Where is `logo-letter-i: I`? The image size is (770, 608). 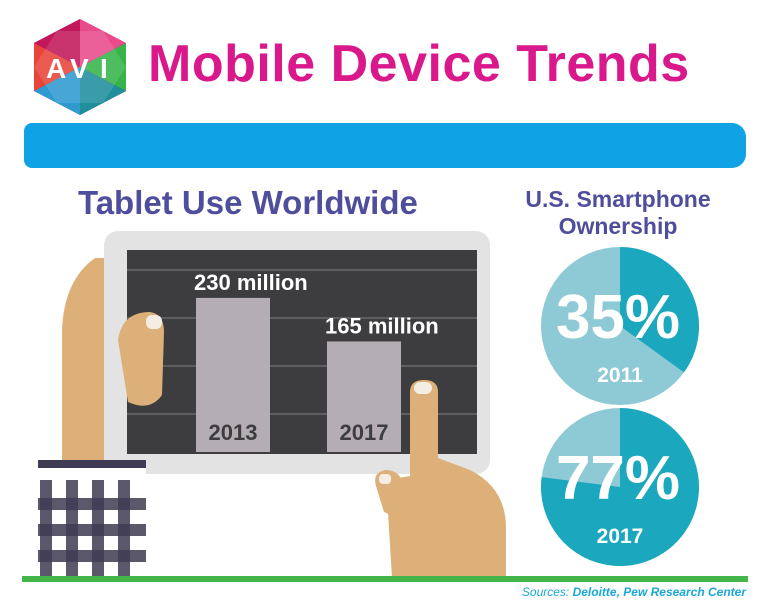
logo-letter-i: I is located at coordinates (104, 68).